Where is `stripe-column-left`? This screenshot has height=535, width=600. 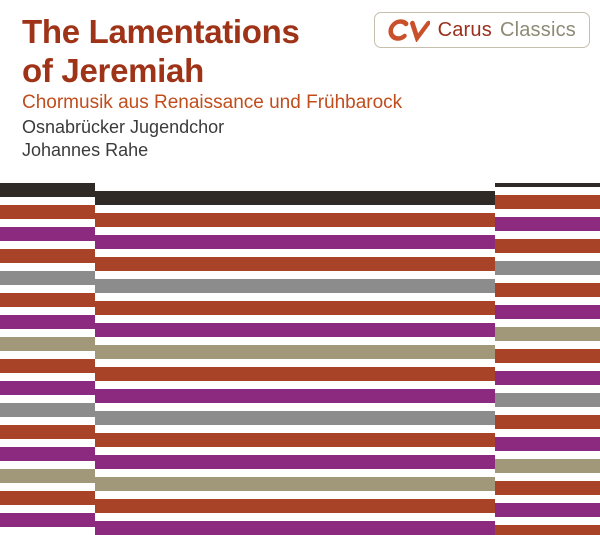
stripe-column-left is located at coordinates (47, 359).